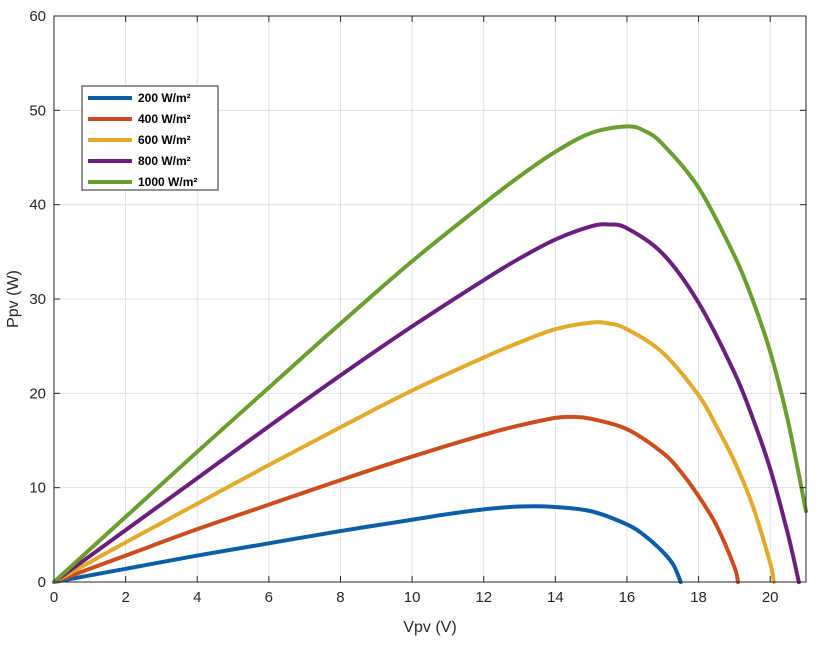 The image size is (816, 645). Describe the element at coordinates (627, 597) in the screenshot. I see `x-tick-label: 16` at that location.